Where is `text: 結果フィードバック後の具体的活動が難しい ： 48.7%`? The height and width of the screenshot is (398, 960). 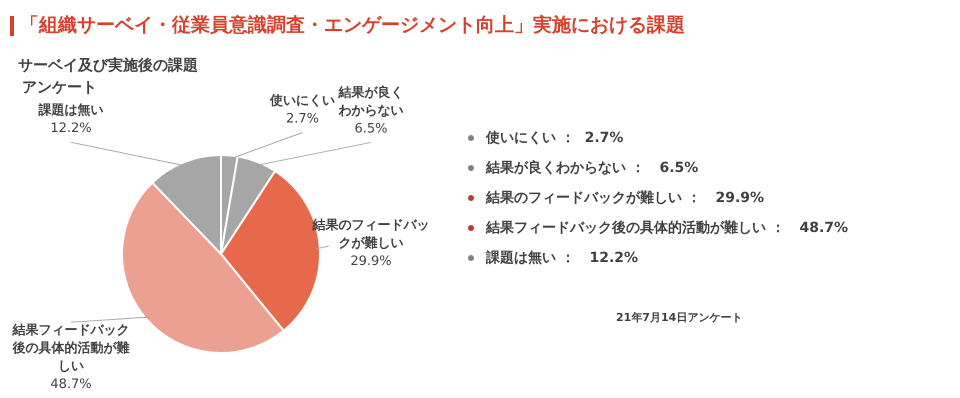 text: 結果フィードバック後の具体的活動が難しい ： 48.7% is located at coordinates (667, 228).